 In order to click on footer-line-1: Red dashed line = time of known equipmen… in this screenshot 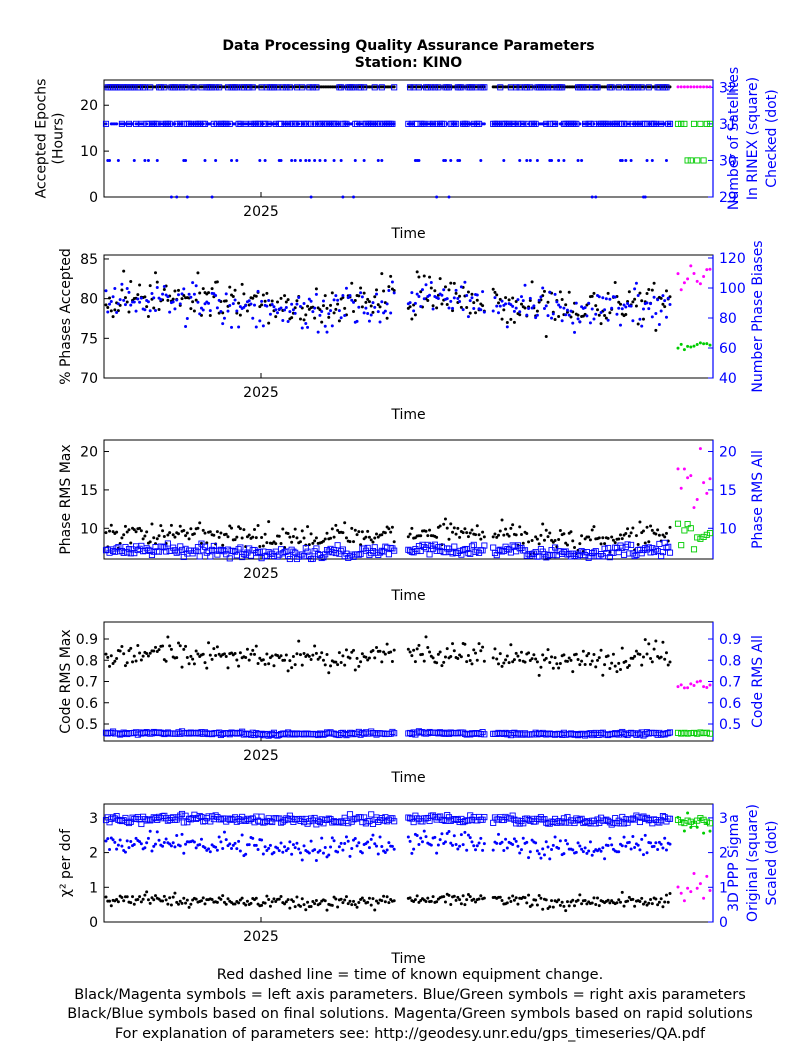, I will do `click(410, 975)`.